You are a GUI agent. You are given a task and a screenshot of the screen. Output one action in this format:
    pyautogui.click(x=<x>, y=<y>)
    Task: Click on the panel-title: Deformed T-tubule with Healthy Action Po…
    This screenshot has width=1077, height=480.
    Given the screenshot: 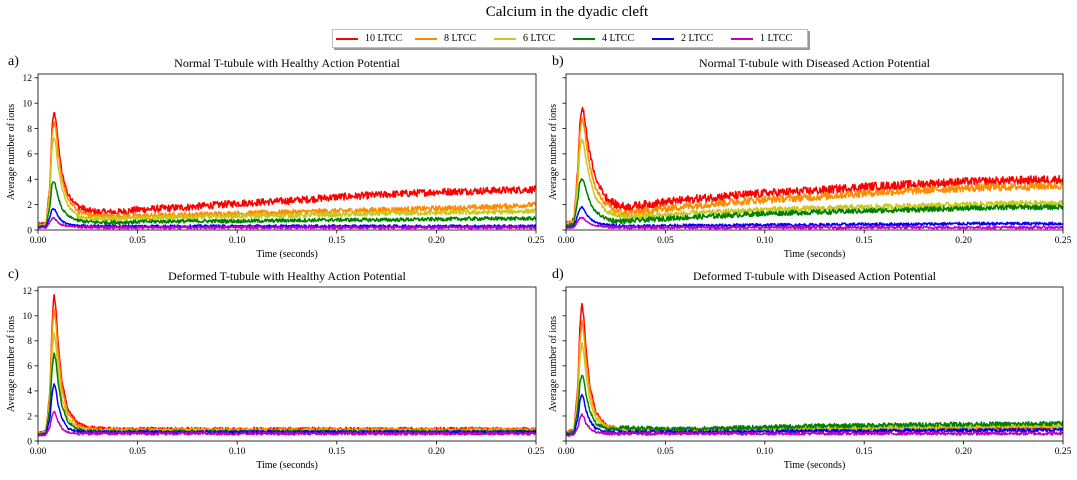 What is the action you would take?
    pyautogui.click(x=287, y=276)
    